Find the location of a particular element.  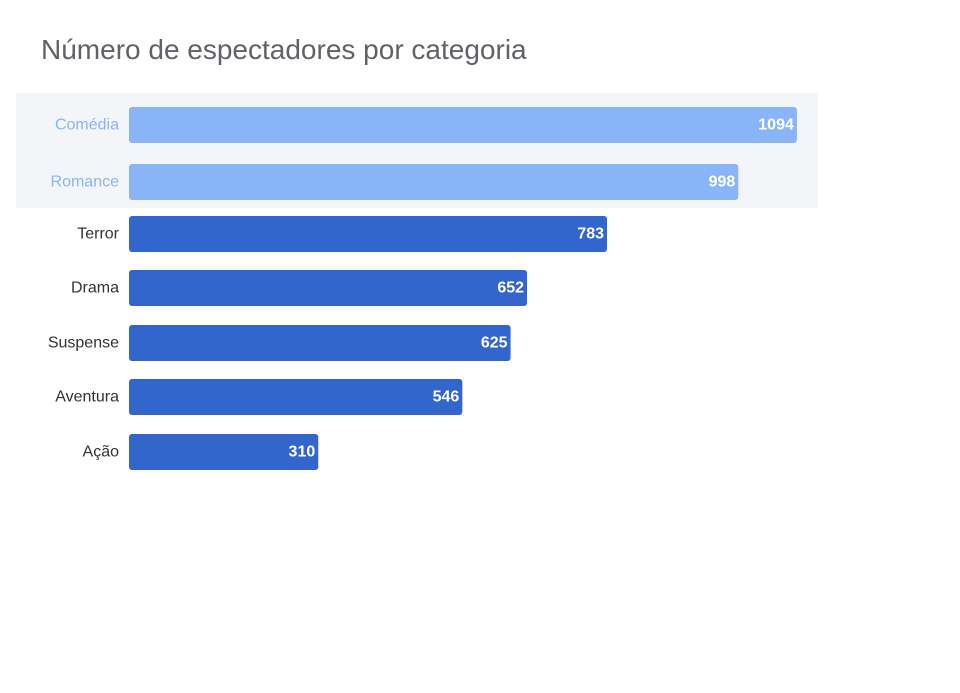

category-label-6: Ação is located at coordinates (101, 452).